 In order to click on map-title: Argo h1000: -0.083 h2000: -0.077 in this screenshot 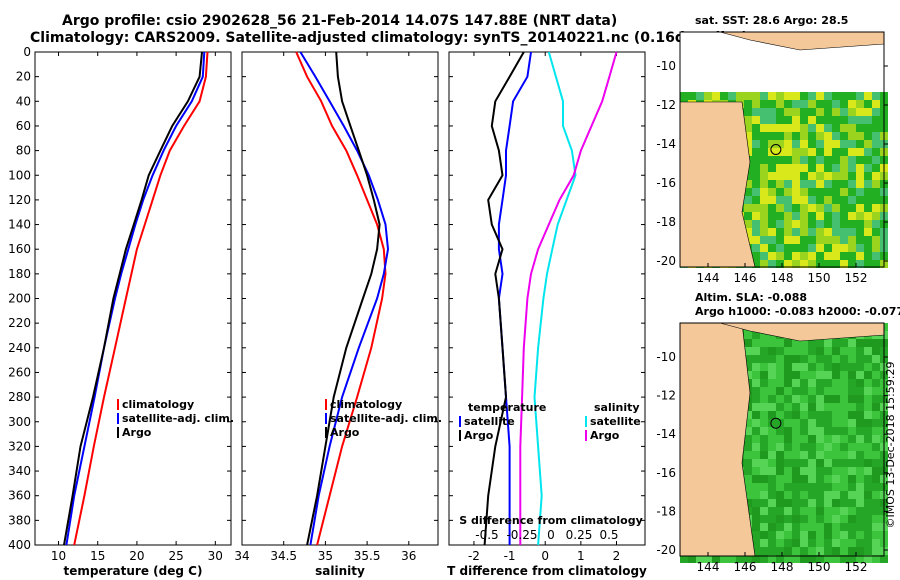, I will do `click(797, 311)`.